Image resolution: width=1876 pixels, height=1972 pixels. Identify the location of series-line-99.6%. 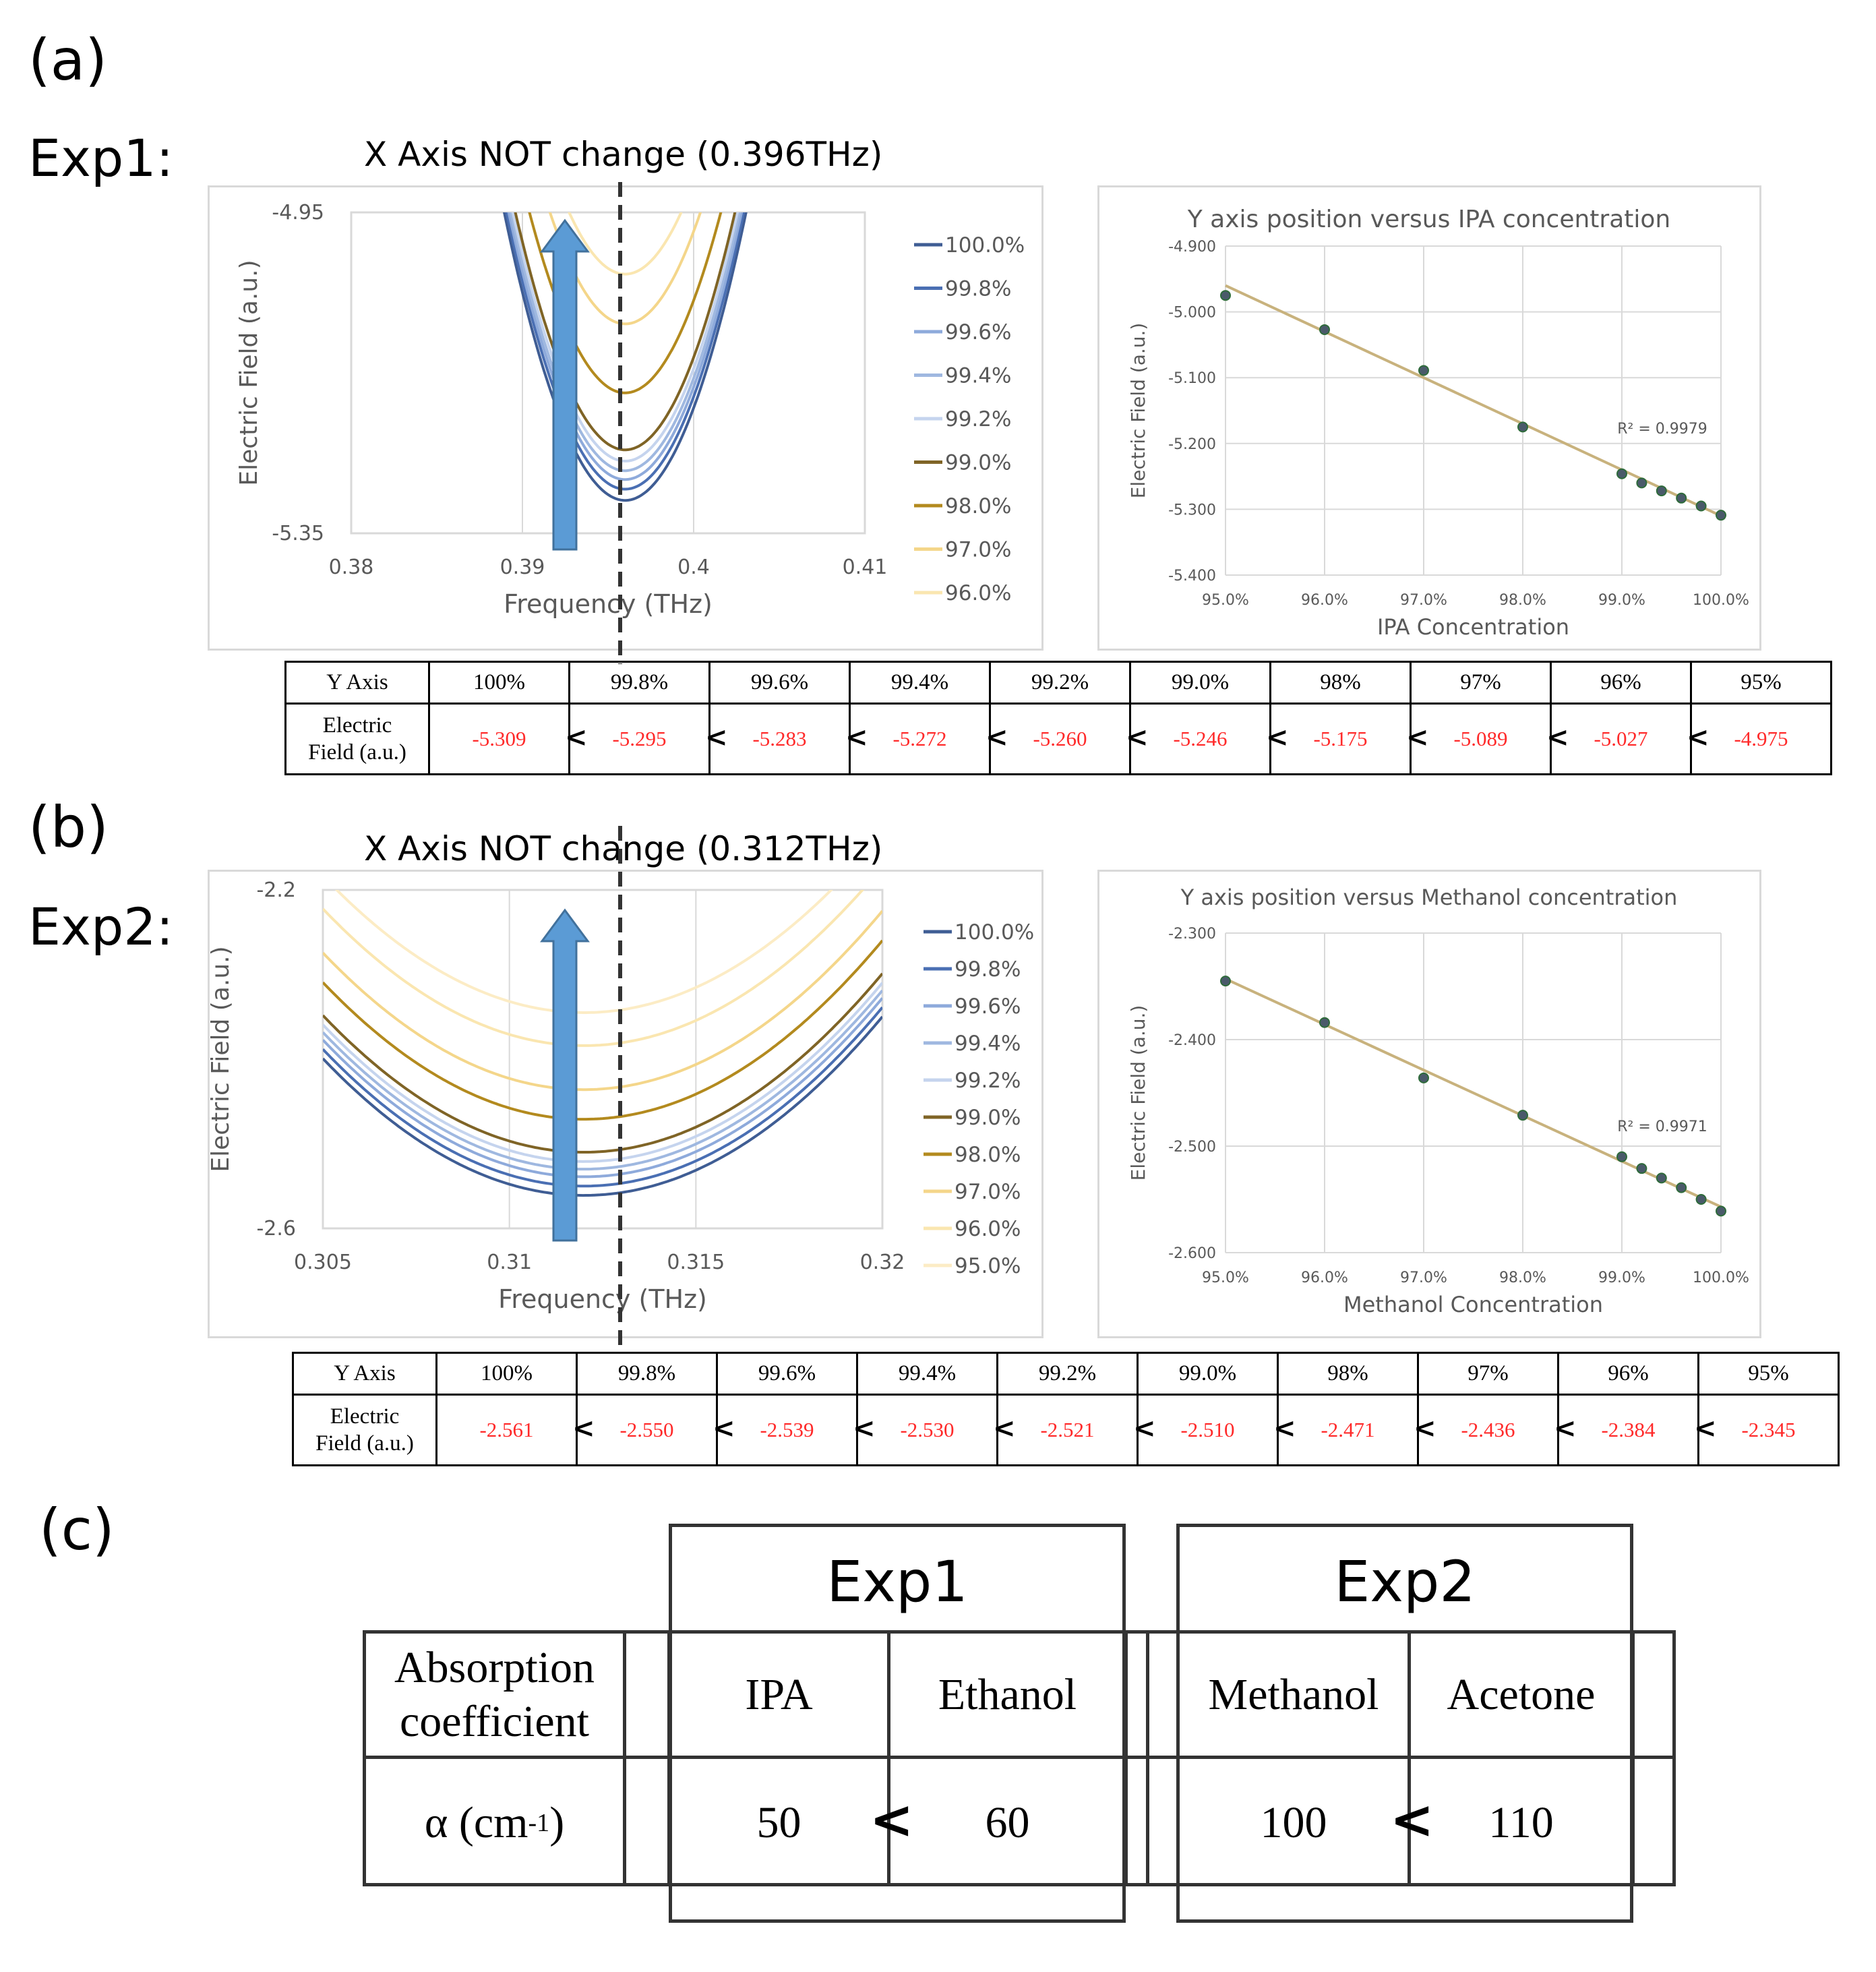
(602, 1087).